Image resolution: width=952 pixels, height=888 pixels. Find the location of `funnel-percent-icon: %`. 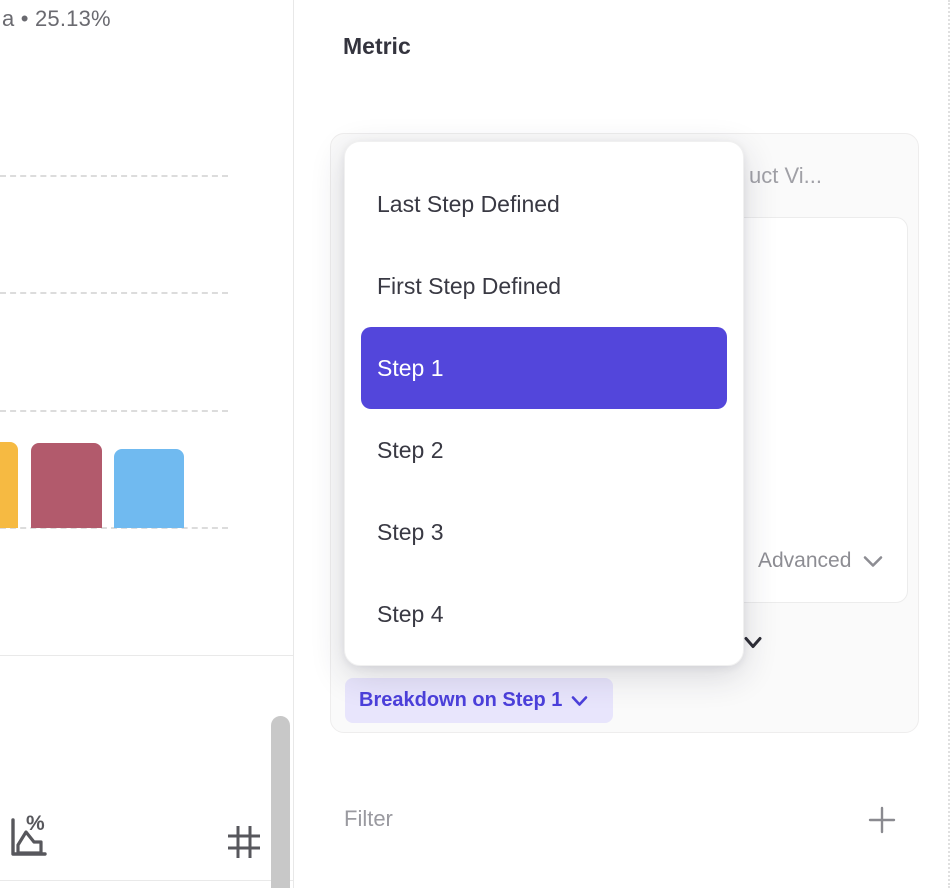

funnel-percent-icon: % is located at coordinates (29, 834).